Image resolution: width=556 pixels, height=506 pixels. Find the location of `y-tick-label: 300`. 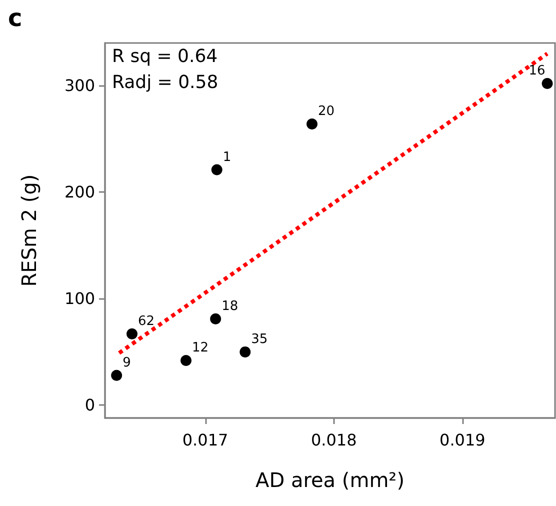

y-tick-label: 300 is located at coordinates (79, 86).